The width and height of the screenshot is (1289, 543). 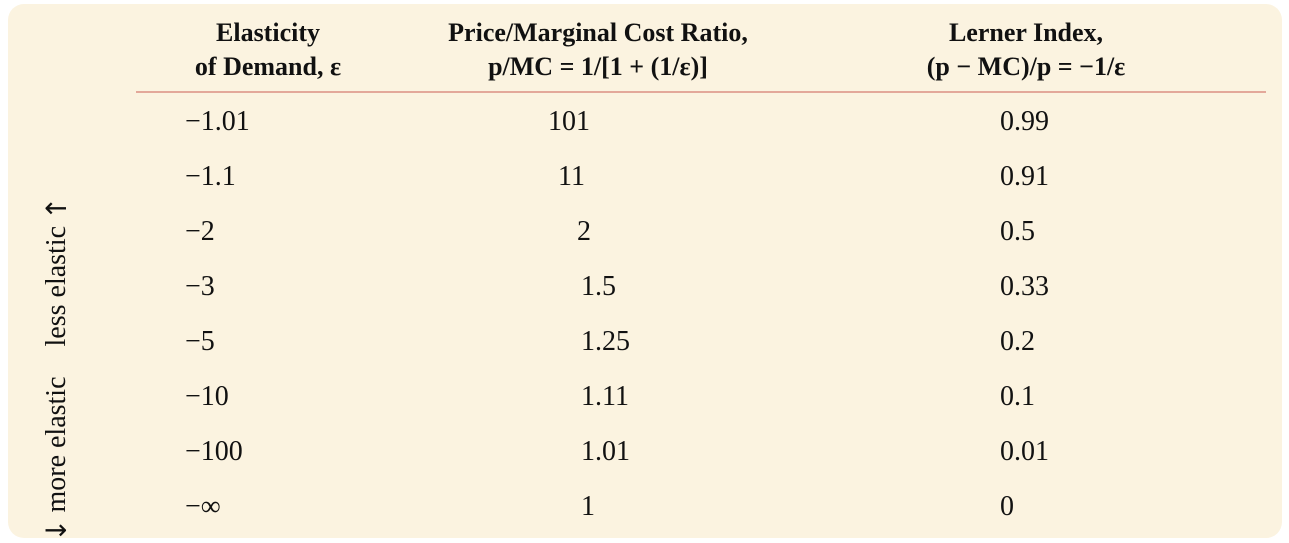 What do you see at coordinates (1017, 341) in the screenshot?
I see `lerner-index-value: 0.2` at bounding box center [1017, 341].